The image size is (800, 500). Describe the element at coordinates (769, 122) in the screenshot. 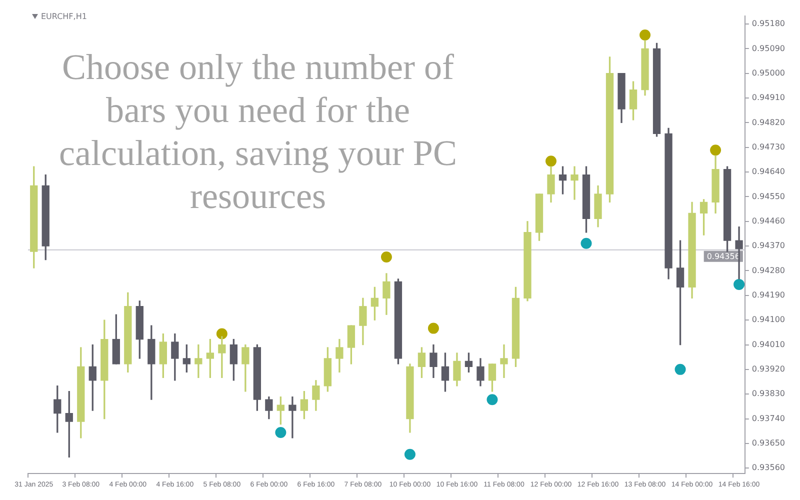

I see `y-tick-label: 0.94820` at that location.